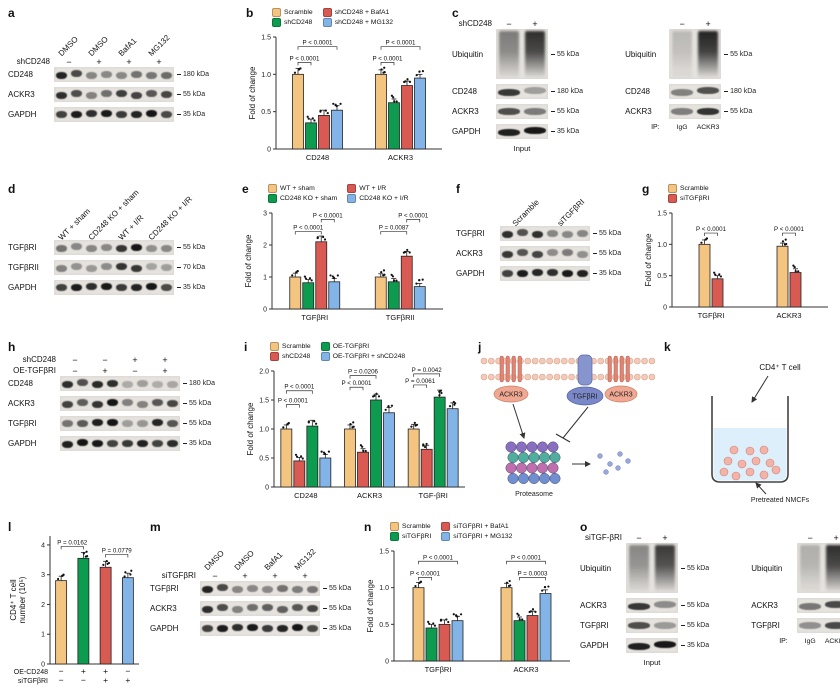 The width and height of the screenshot is (840, 695). Describe the element at coordinates (387, 64) in the screenshot. I see `significance-bracket` at that location.